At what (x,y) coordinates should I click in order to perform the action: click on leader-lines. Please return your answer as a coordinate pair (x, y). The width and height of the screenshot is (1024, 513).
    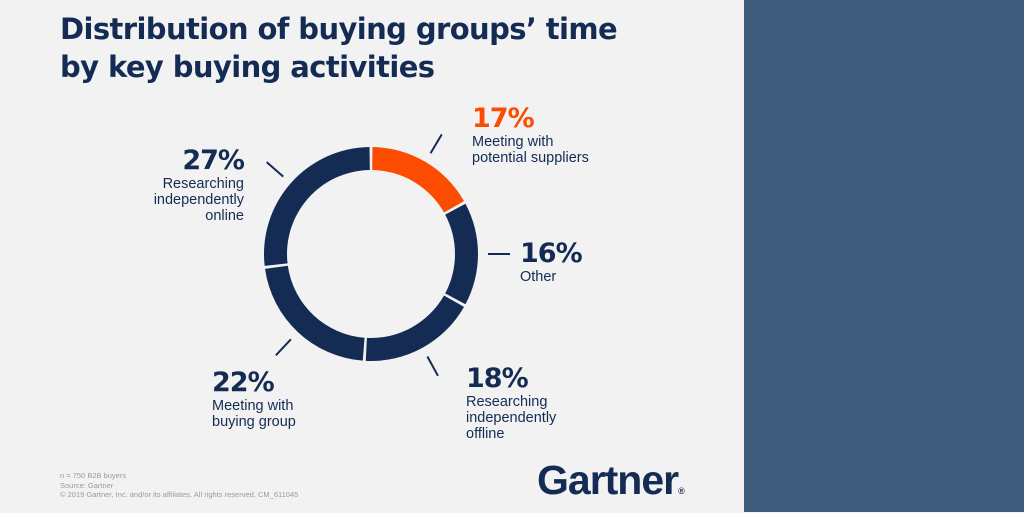
    Looking at the image, I should click on (388, 255).